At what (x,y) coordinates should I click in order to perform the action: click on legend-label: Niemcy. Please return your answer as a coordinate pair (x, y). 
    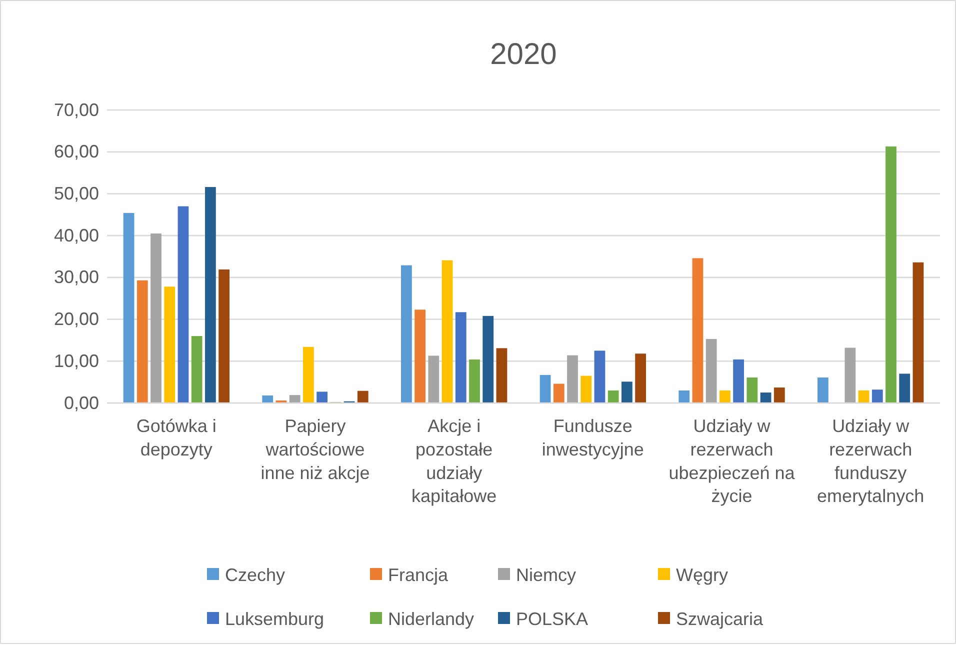
    Looking at the image, I should click on (546, 575).